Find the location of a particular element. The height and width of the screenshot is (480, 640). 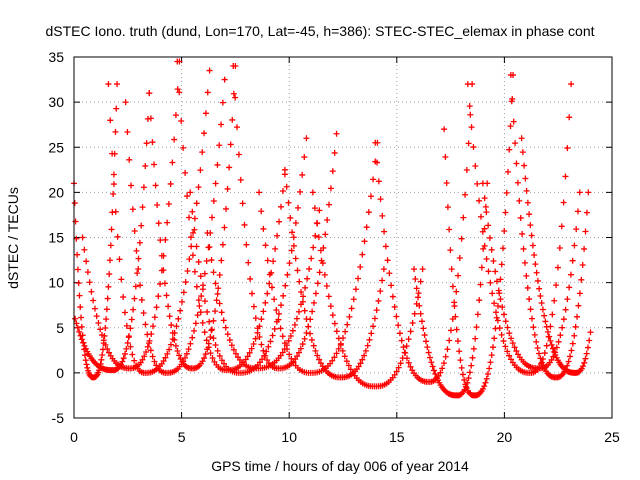

y-tick-label: 30 is located at coordinates (56, 102).